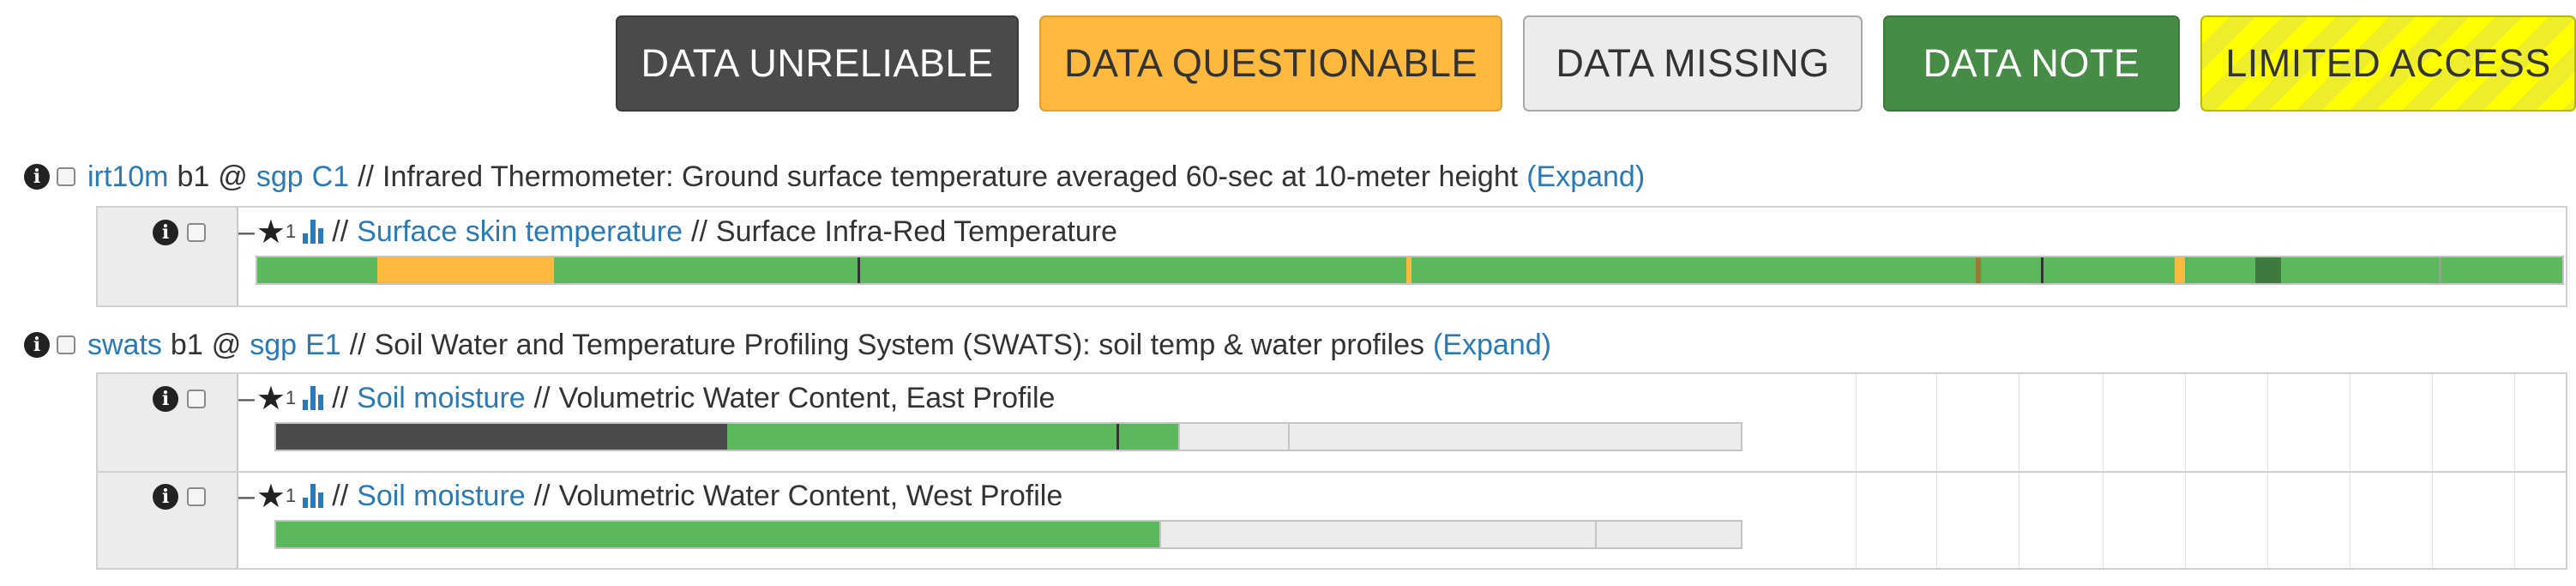  I want to click on legend-data-note: DATA NOTE, so click(2031, 63).